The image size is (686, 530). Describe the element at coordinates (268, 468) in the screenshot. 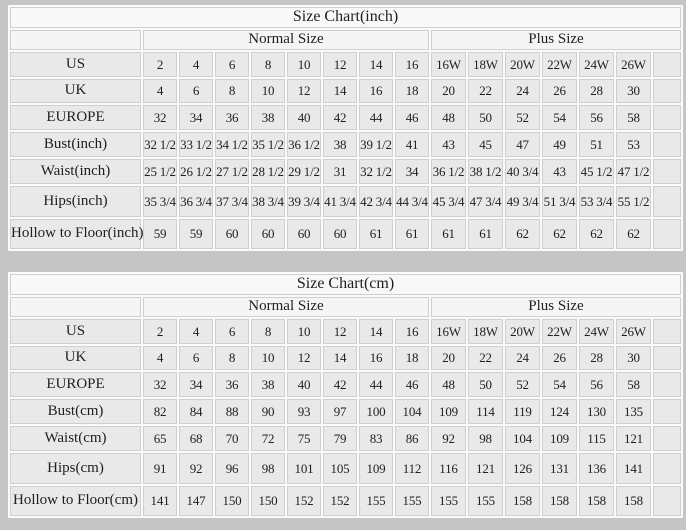

I see `size-cell: 98` at that location.